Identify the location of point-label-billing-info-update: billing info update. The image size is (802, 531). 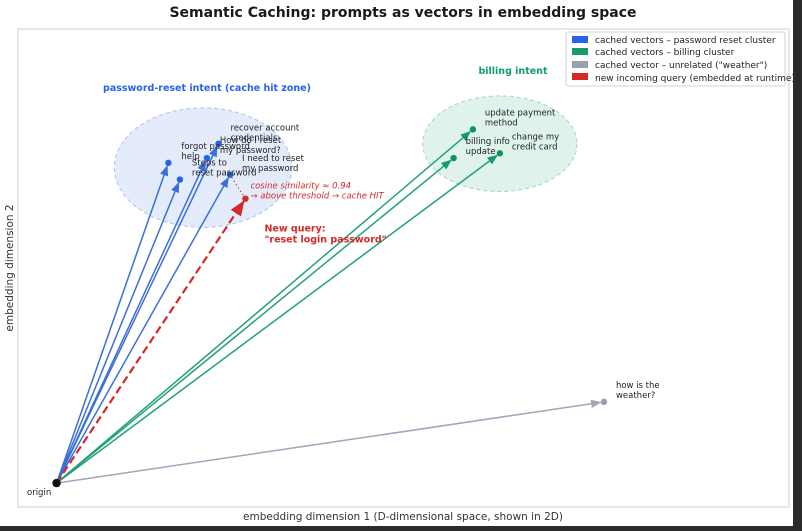
(488, 147).